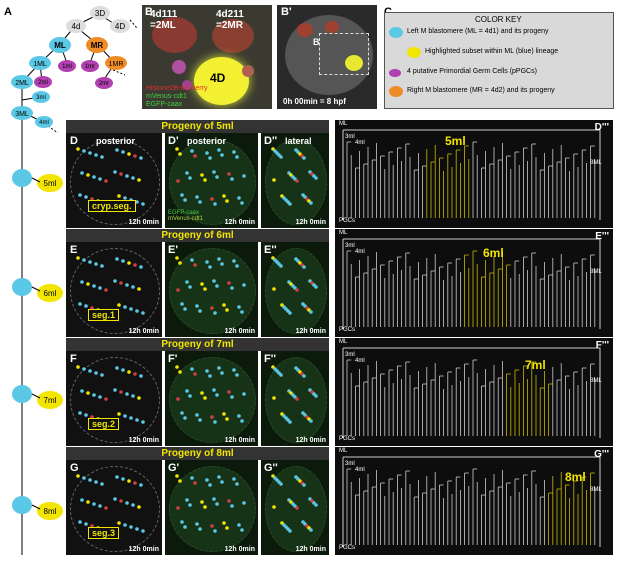  What do you see at coordinates (60, 45) in the screenshot?
I see `node-label-ML: ML` at bounding box center [60, 45].